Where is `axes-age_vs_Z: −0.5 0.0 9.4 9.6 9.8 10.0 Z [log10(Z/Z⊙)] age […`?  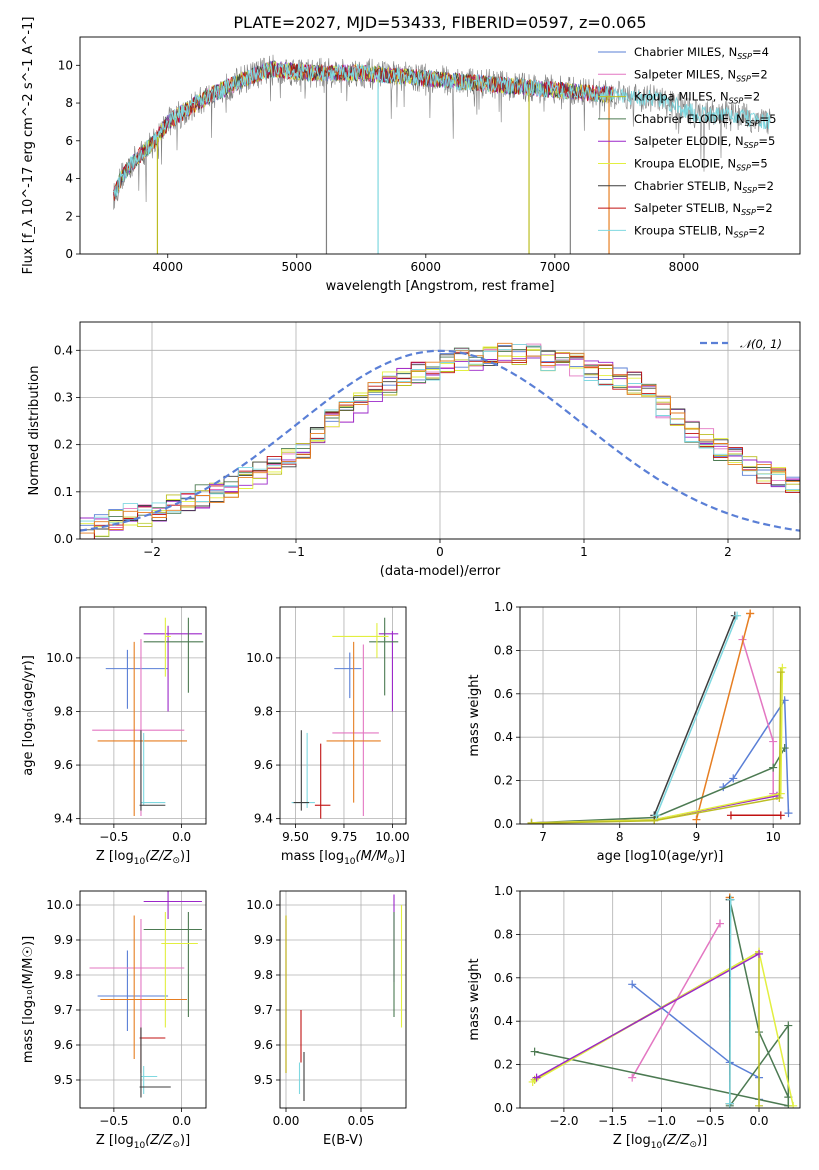 axes-age_vs_Z: −0.5 0.0 9.4 9.6 9.8 10.0 Z [log10(Z/Z⊙)] age [… is located at coordinates (114, 736).